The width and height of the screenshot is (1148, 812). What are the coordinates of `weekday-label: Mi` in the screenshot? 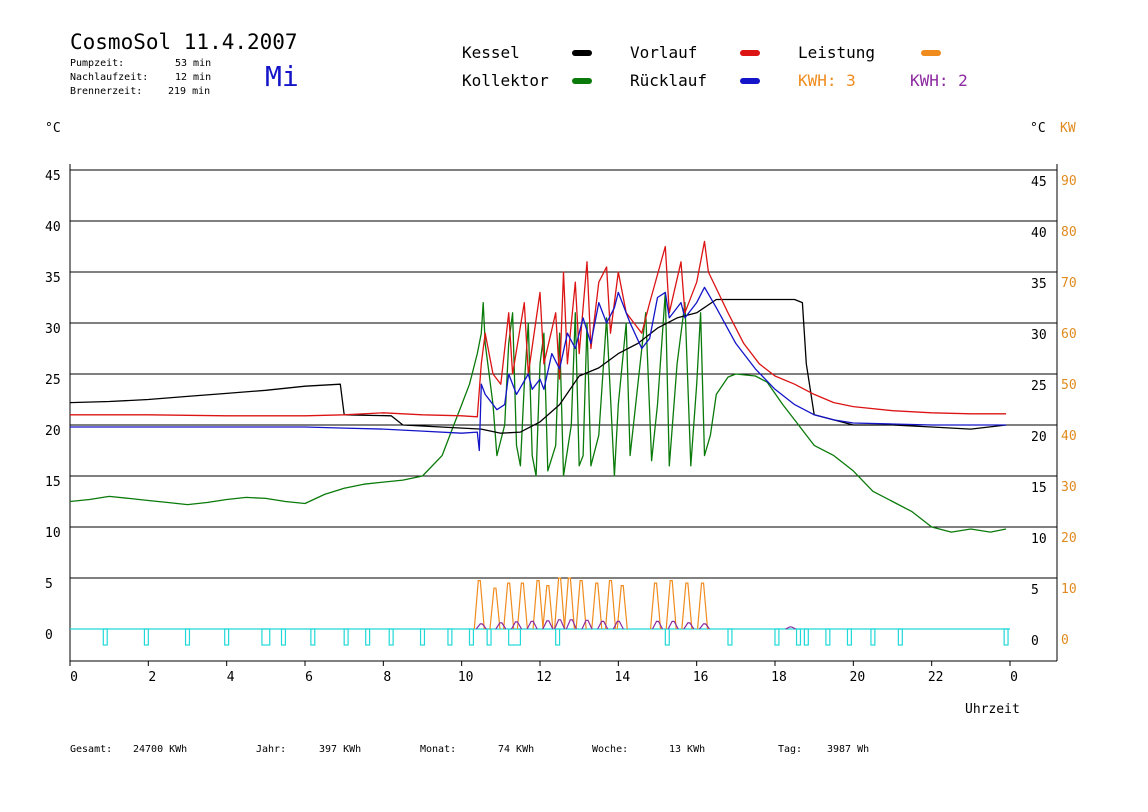 It's located at (282, 76).